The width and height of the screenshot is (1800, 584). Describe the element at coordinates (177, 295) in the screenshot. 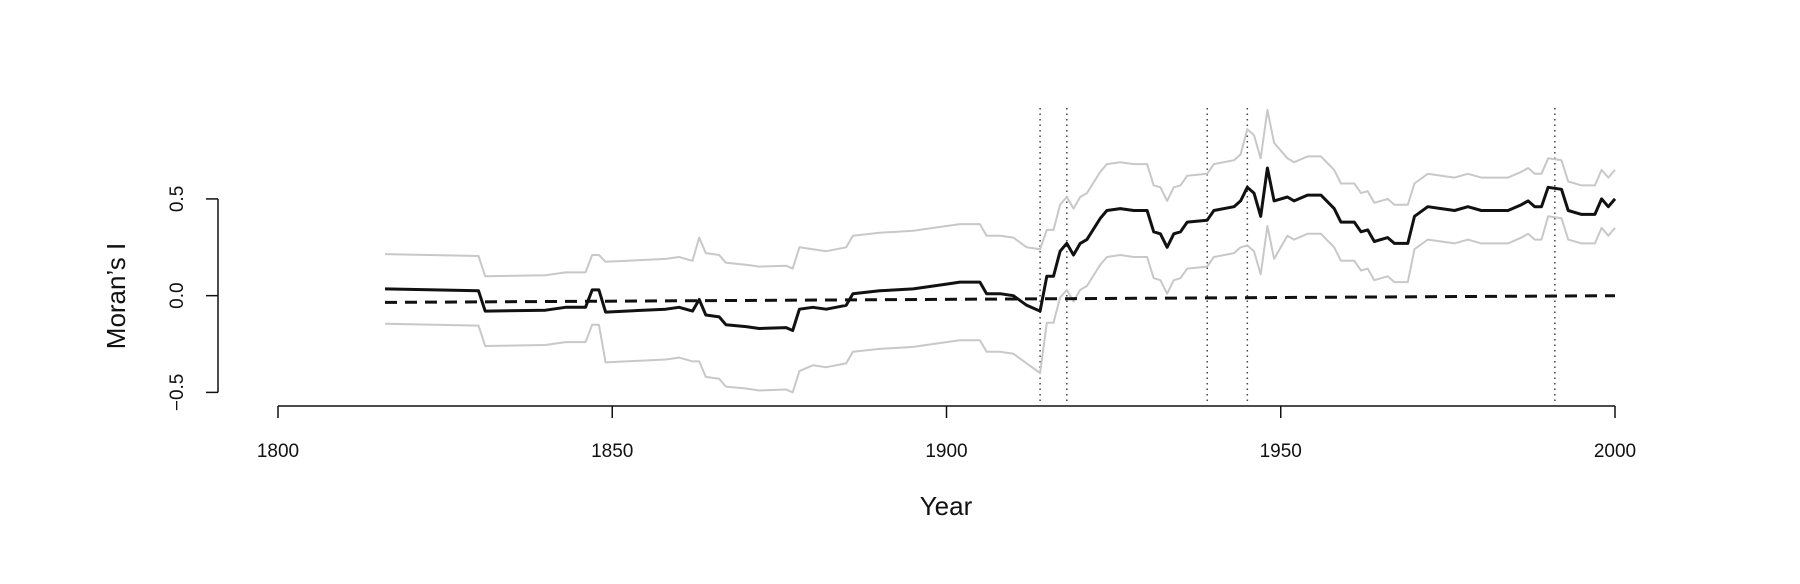

I see `y-tick-label: 0.0` at that location.